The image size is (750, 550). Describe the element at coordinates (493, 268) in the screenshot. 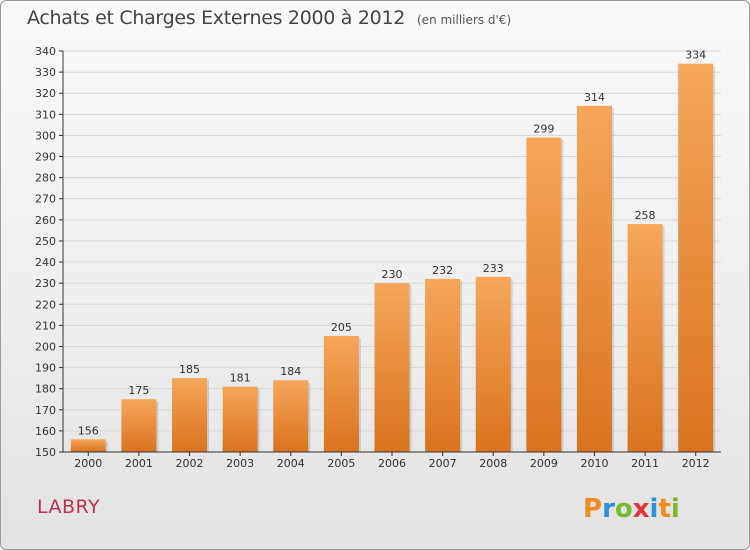

I see `bar-value-label: 233` at that location.